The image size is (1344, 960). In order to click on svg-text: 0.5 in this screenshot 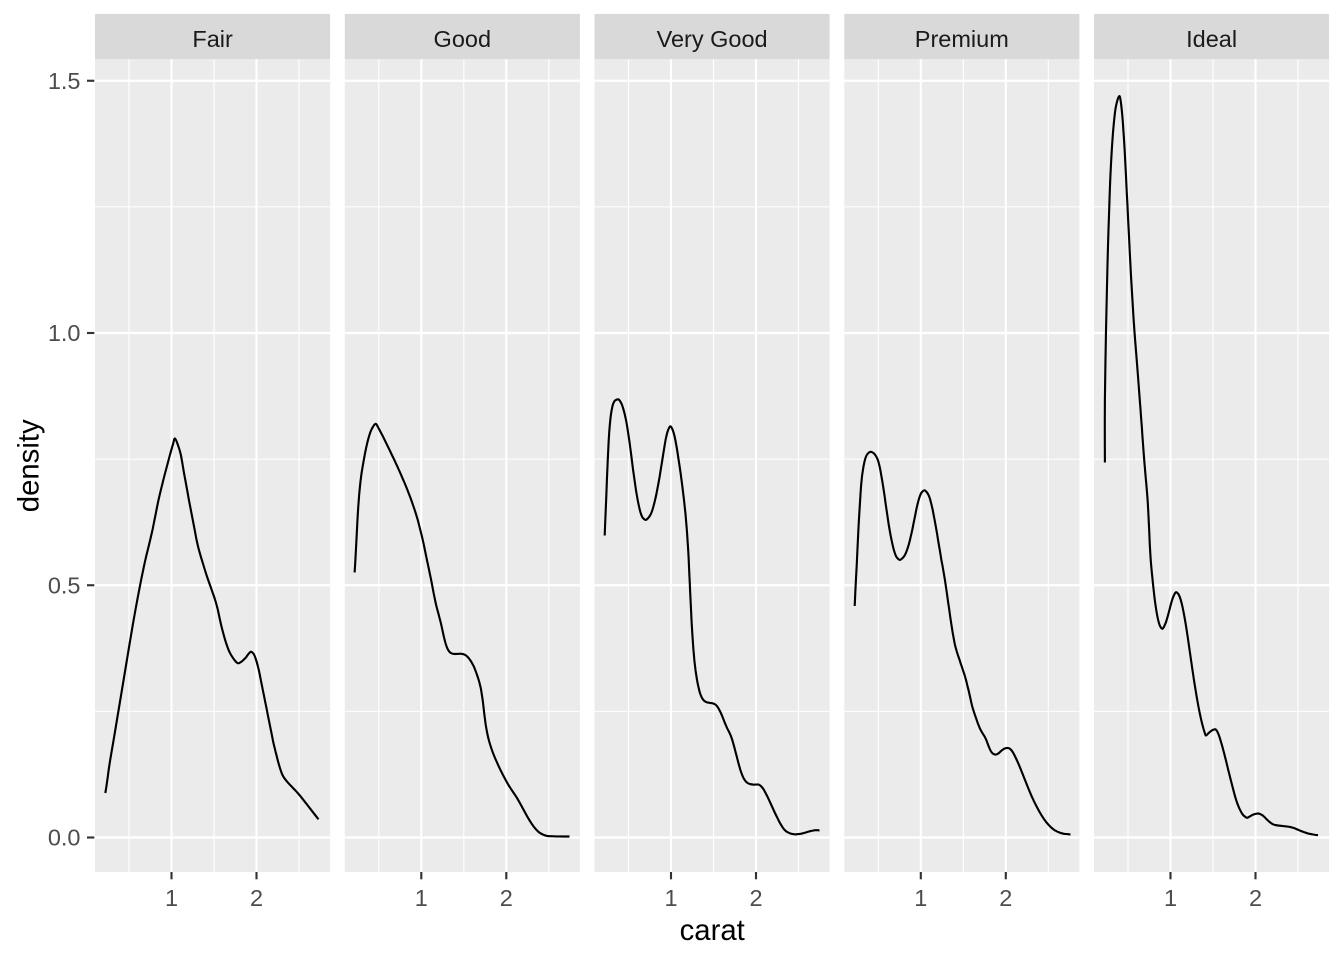, I will do `click(64, 586)`.